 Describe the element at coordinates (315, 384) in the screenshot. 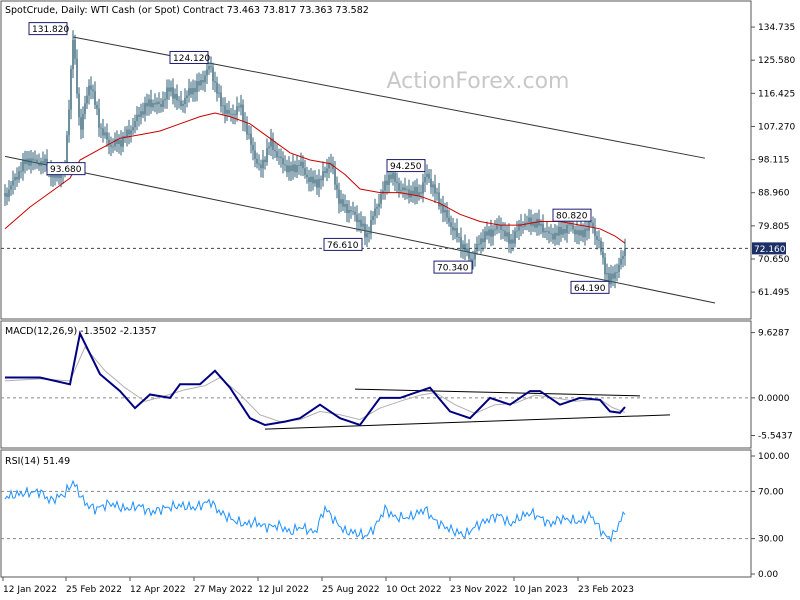

I see `macd-signal-line` at that location.